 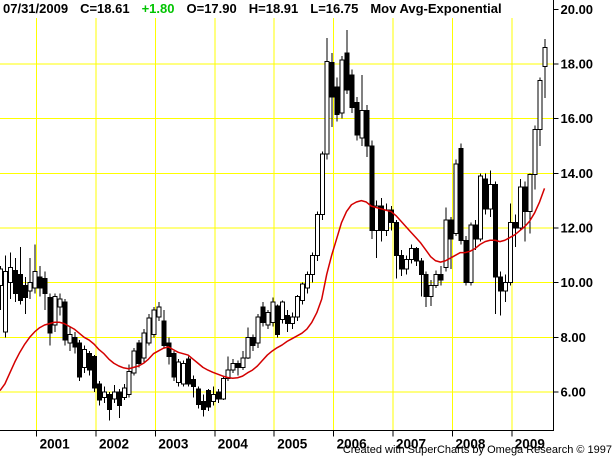 What do you see at coordinates (114, 444) in the screenshot?
I see `svg-text: 2002` at bounding box center [114, 444].